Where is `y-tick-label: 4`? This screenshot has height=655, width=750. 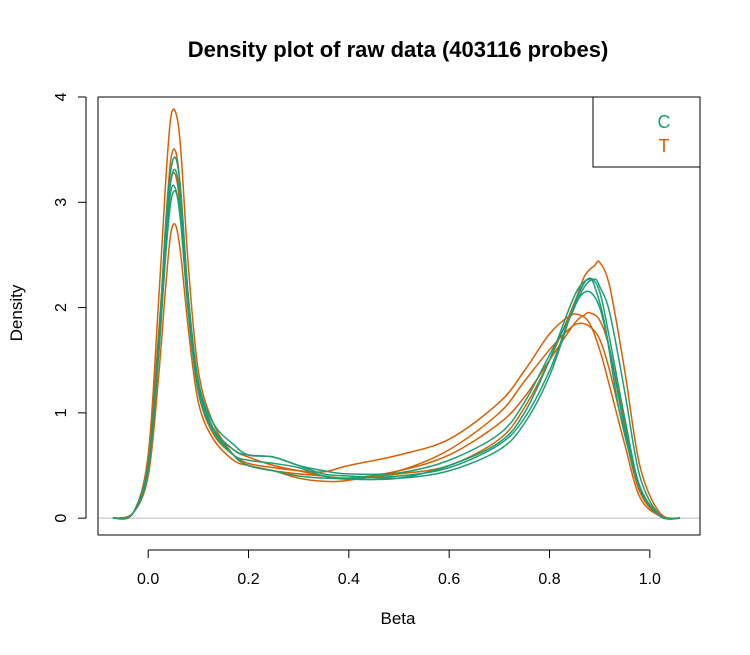
y-tick-label: 4 is located at coordinates (61, 96).